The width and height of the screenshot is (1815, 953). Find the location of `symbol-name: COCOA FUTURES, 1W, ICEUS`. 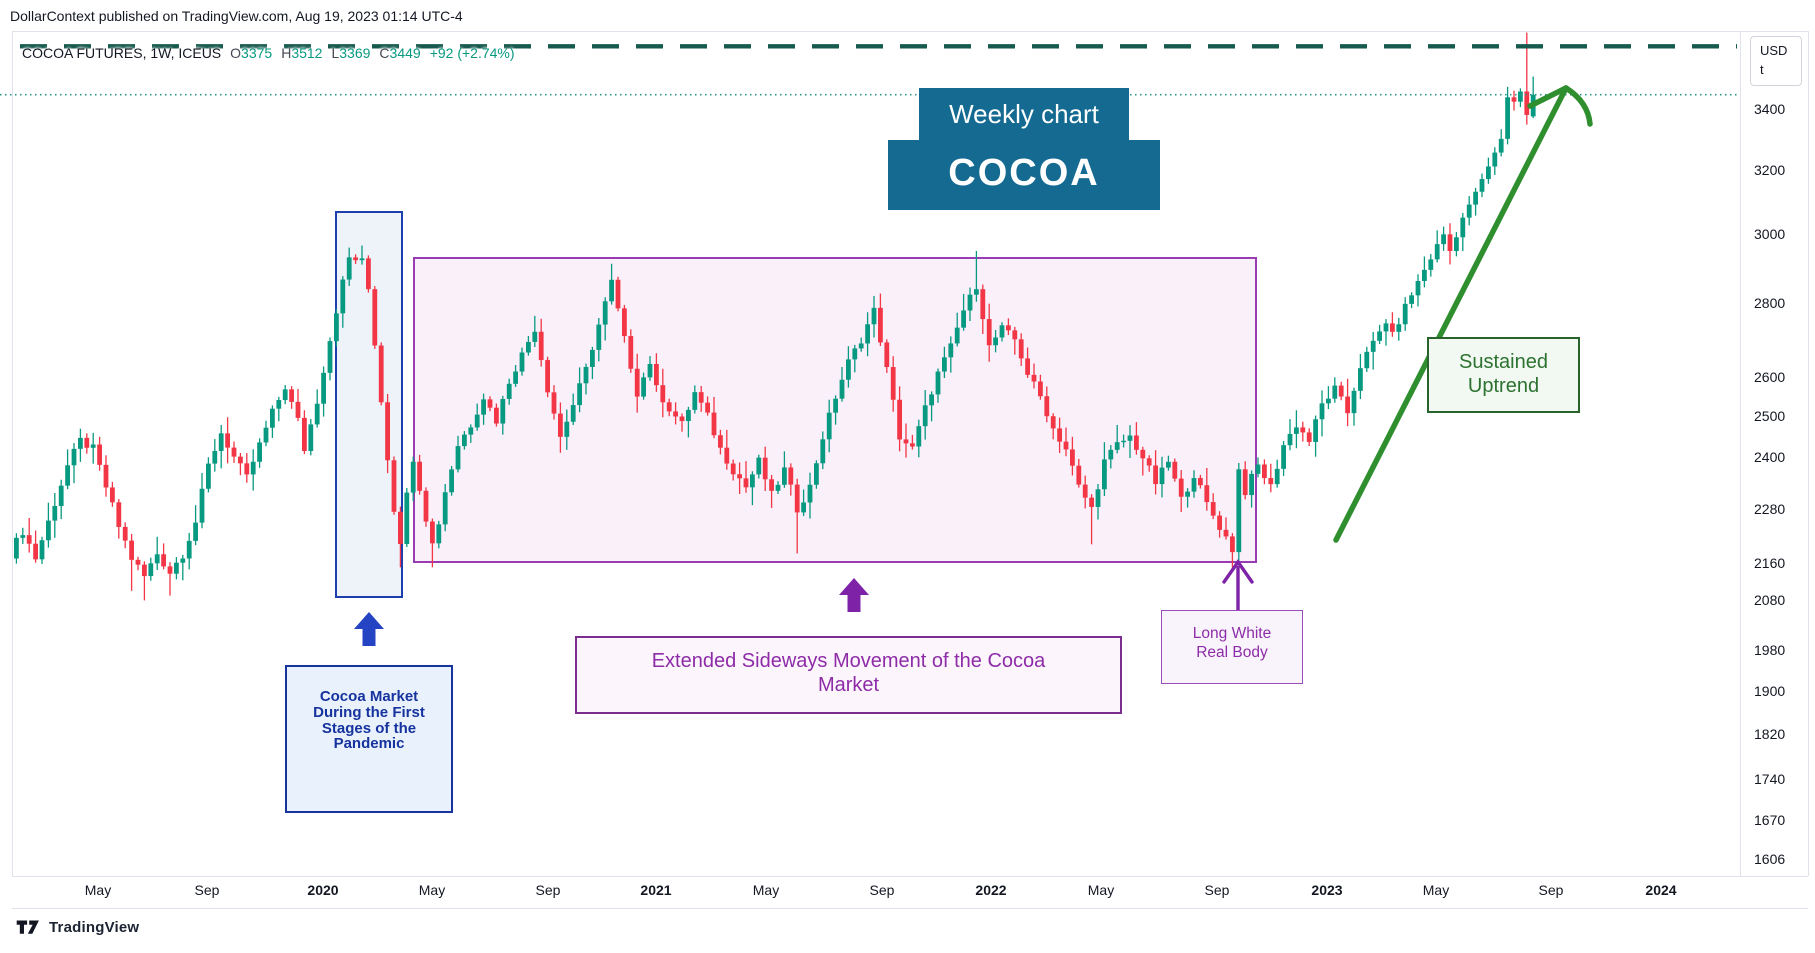

symbol-name: COCOA FUTURES, 1W, ICEUS is located at coordinates (122, 53).